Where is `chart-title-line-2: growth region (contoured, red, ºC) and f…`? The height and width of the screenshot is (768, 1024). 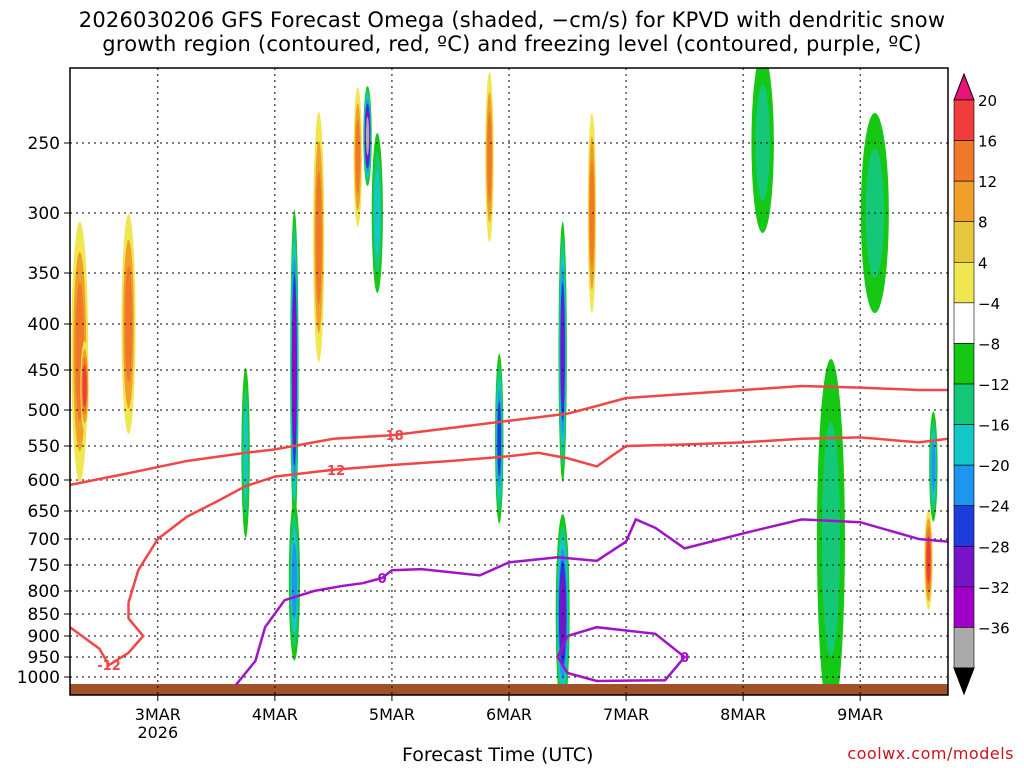 chart-title-line-2: growth region (contoured, red, ºC) and f… is located at coordinates (512, 44).